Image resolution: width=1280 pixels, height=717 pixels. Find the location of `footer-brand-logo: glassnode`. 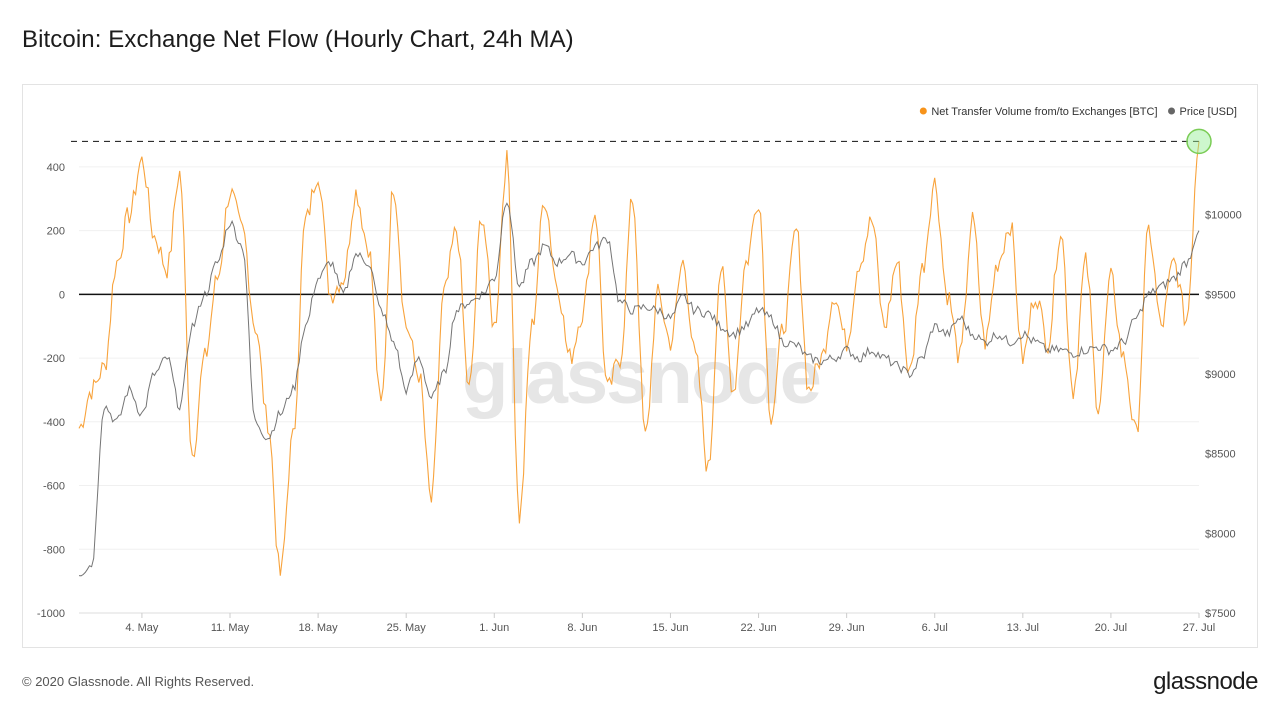

footer-brand-logo: glassnode is located at coordinates (1205, 681).